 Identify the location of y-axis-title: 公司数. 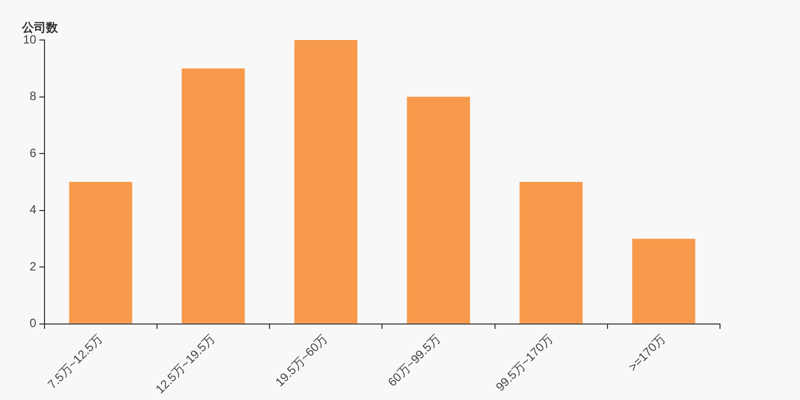
(40, 27).